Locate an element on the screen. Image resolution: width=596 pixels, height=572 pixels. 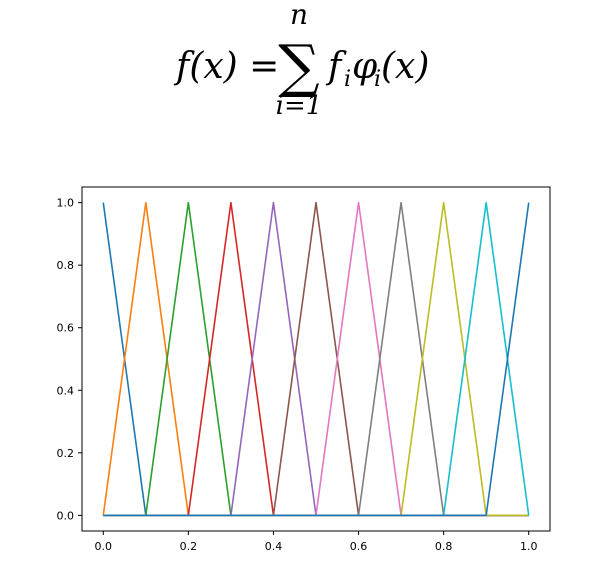
y-tick-label: 0.4 is located at coordinates (66, 390).